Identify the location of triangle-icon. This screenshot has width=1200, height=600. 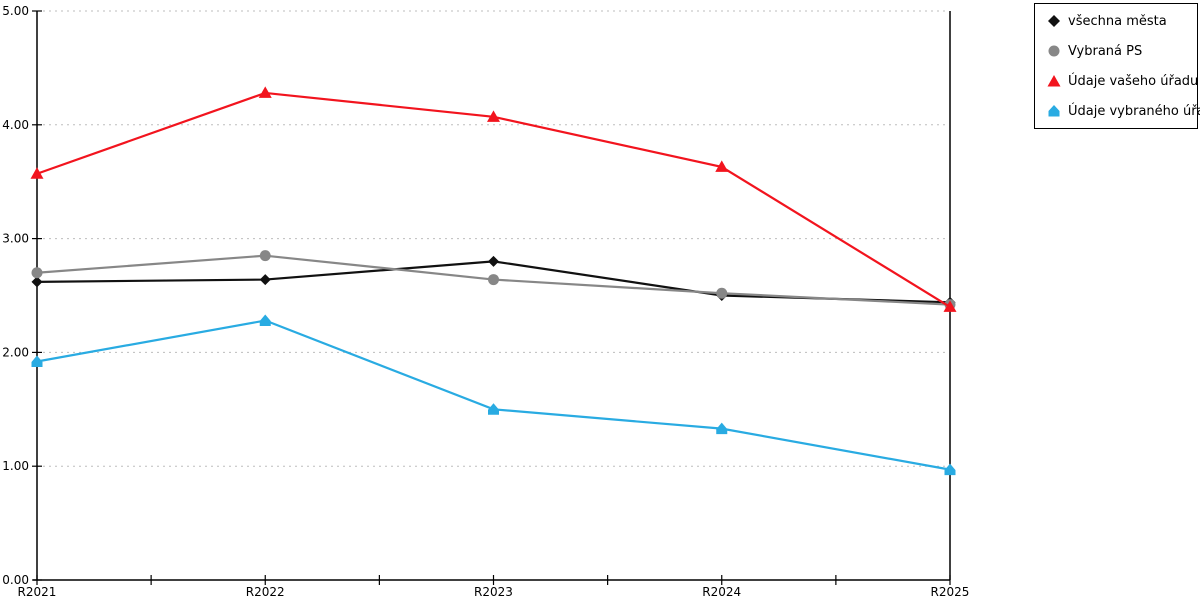
(1054, 81).